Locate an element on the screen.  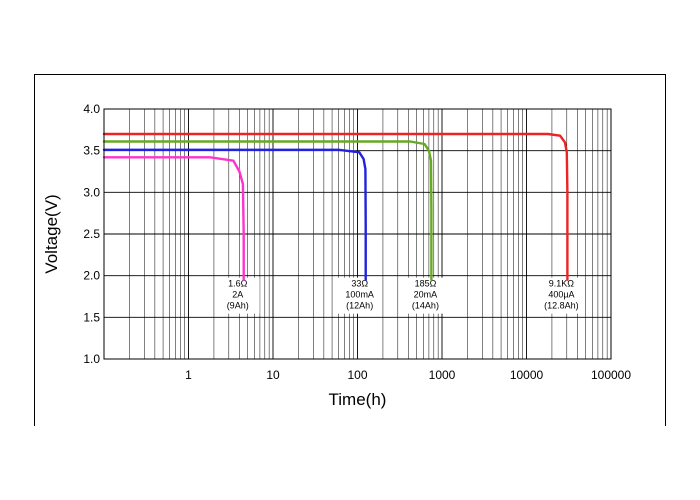
annotation-text: 20mA is located at coordinates (426, 295).